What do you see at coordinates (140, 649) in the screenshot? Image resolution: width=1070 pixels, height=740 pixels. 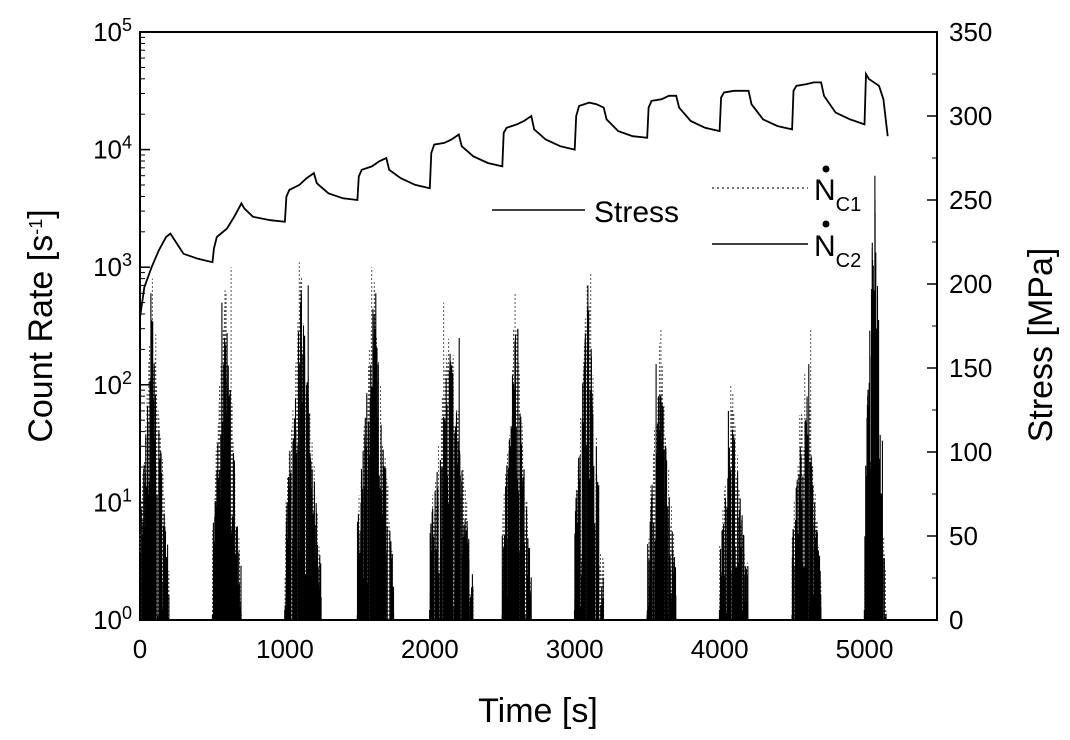 I see `x-tick-label: 0` at bounding box center [140, 649].